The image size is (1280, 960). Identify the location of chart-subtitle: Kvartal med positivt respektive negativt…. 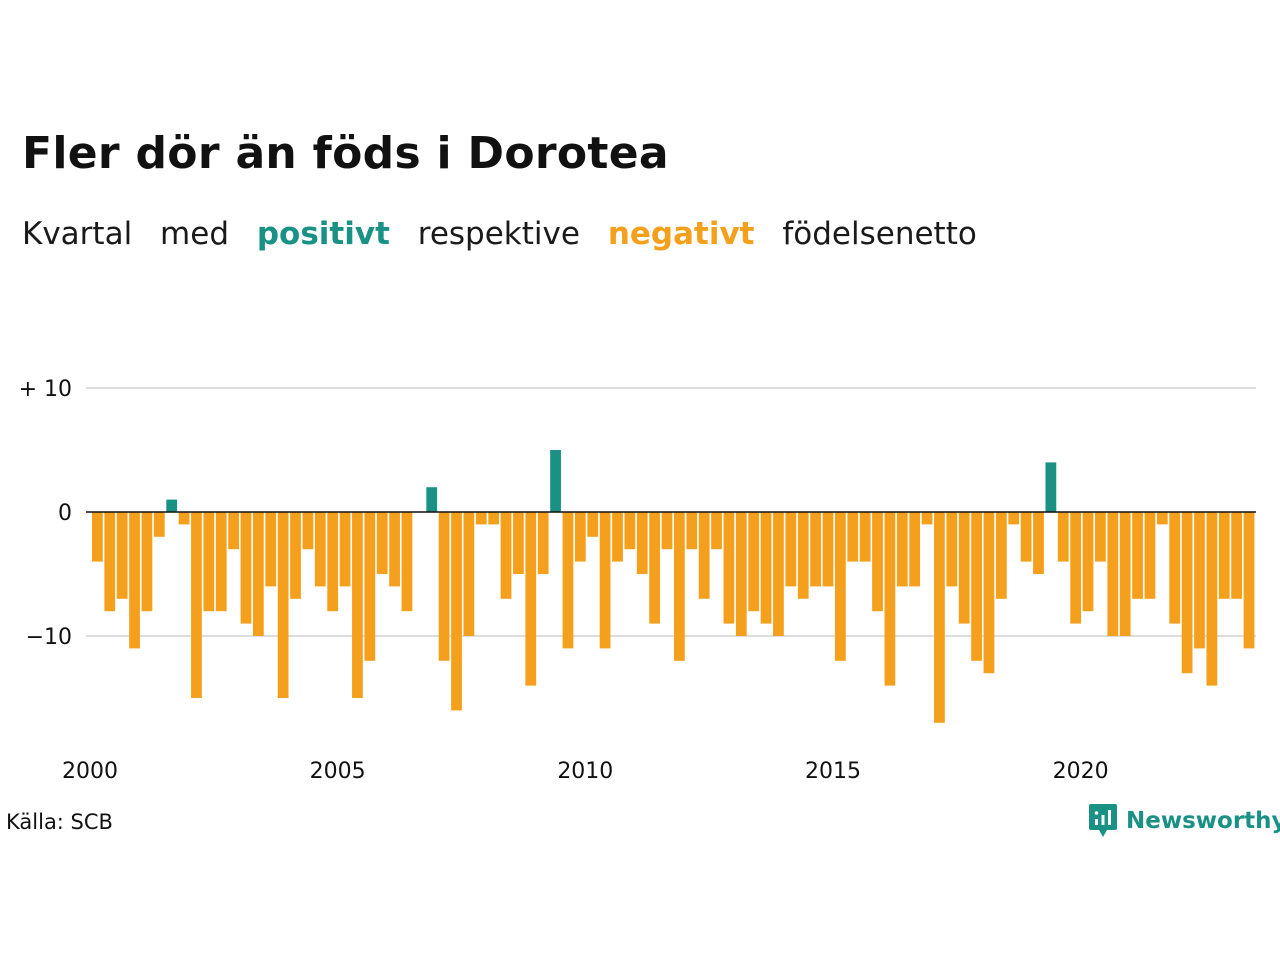
(508, 234).